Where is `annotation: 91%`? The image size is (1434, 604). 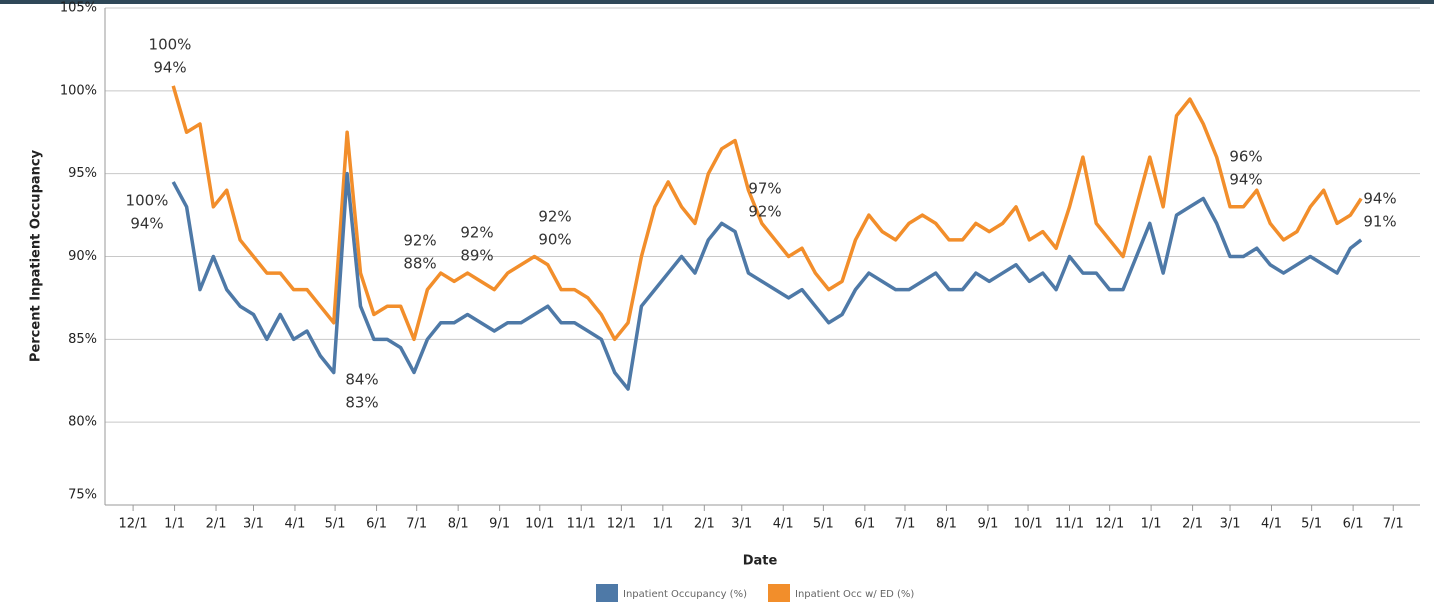 annotation: 91% is located at coordinates (1379, 222).